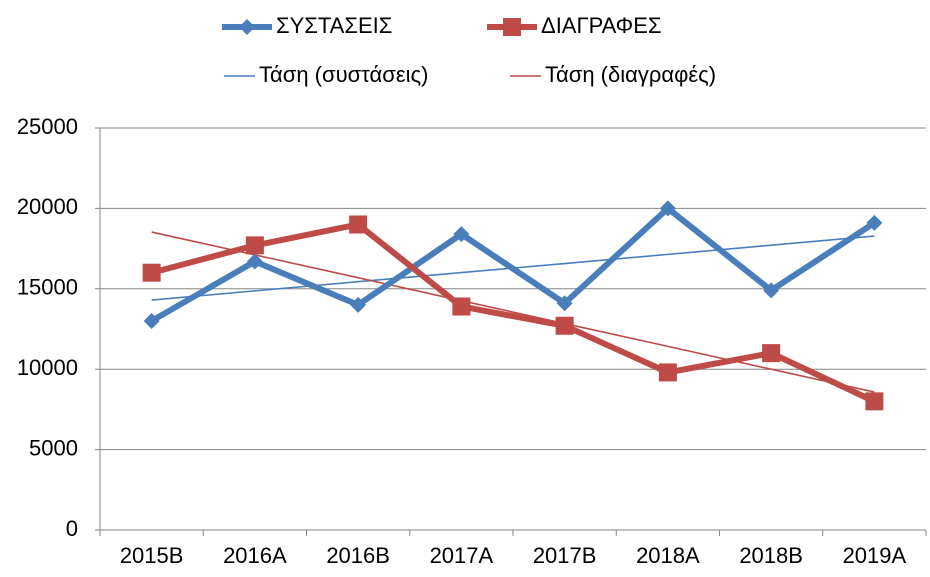 Image resolution: width=930 pixels, height=577 pixels. I want to click on x-tick-label: 2015B, so click(152, 555).